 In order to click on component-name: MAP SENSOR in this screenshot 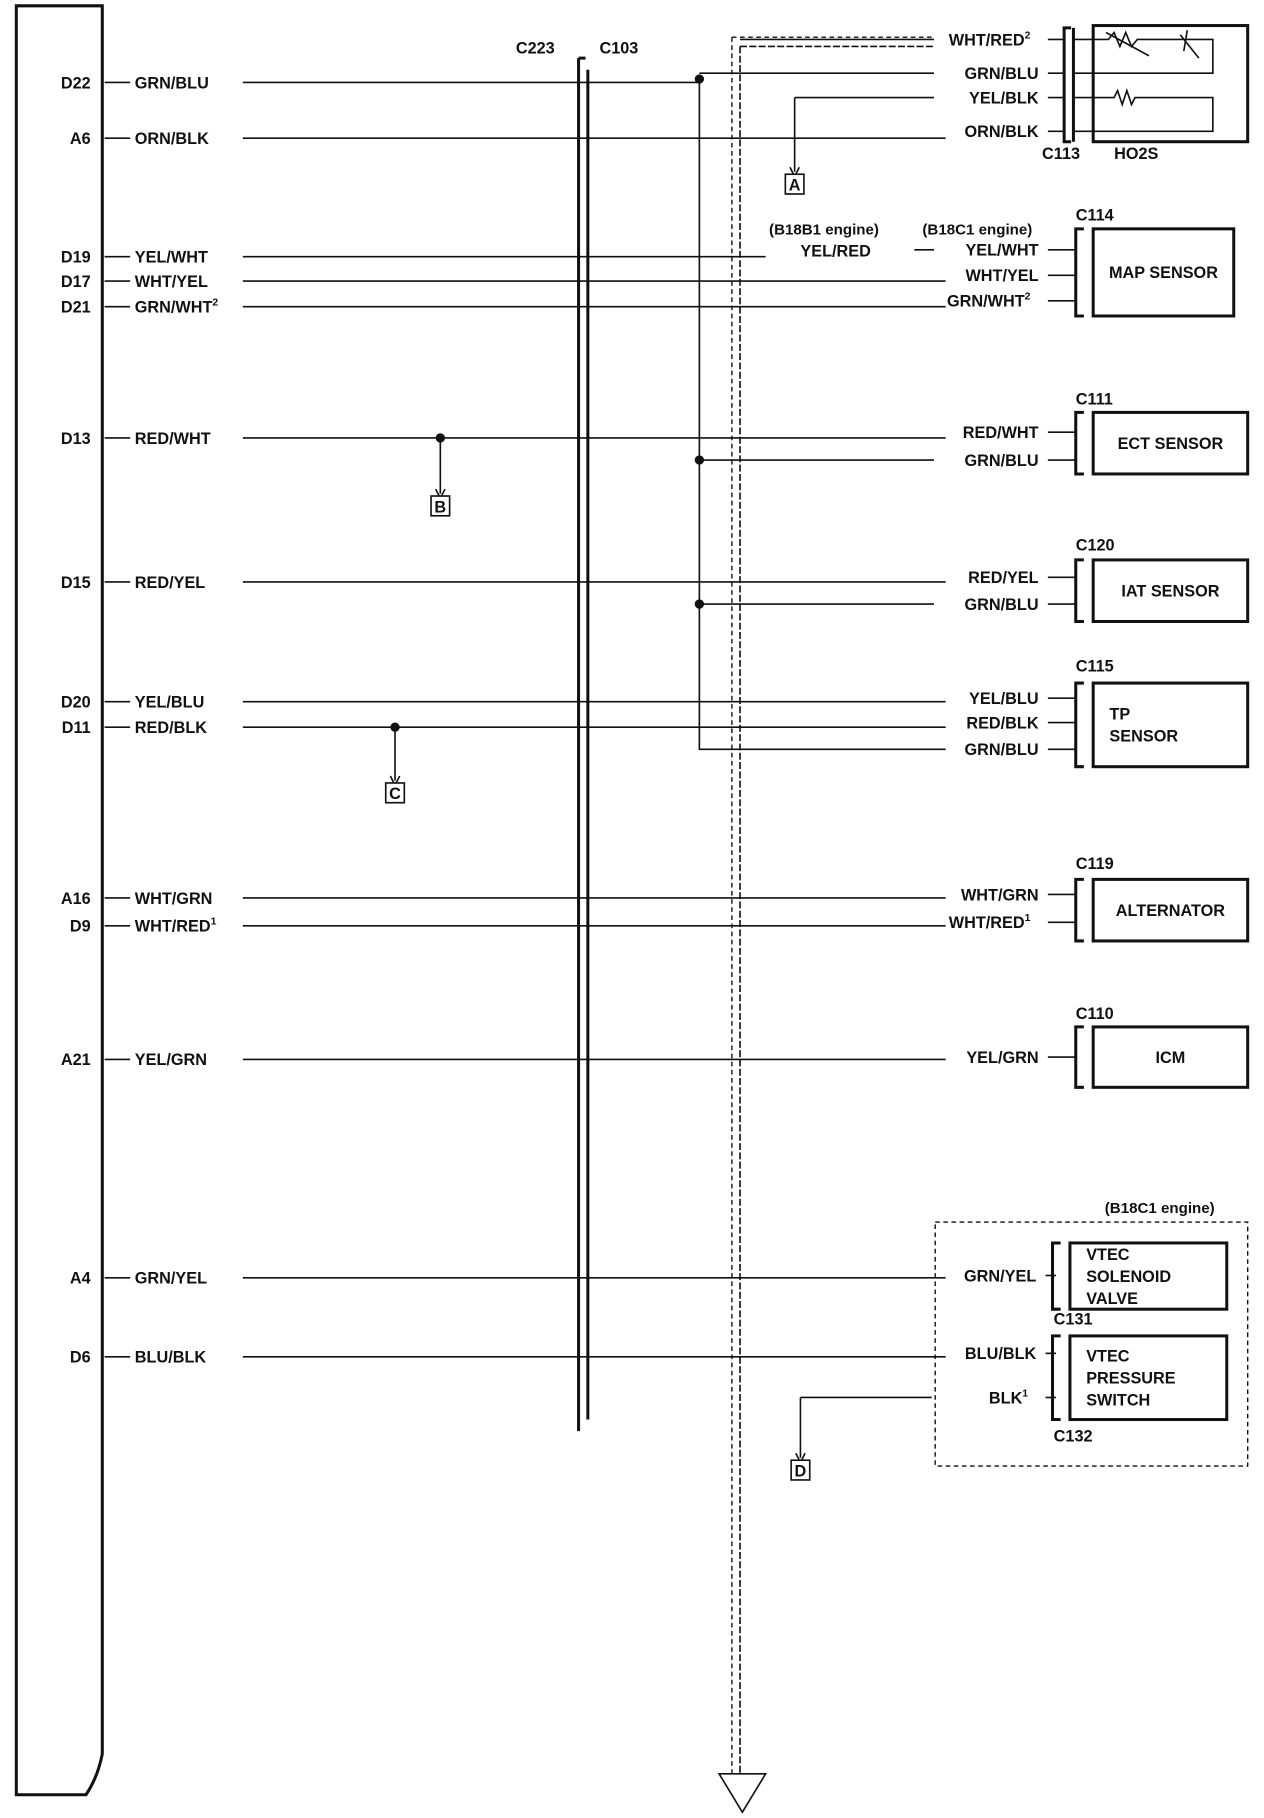, I will do `click(1163, 273)`.